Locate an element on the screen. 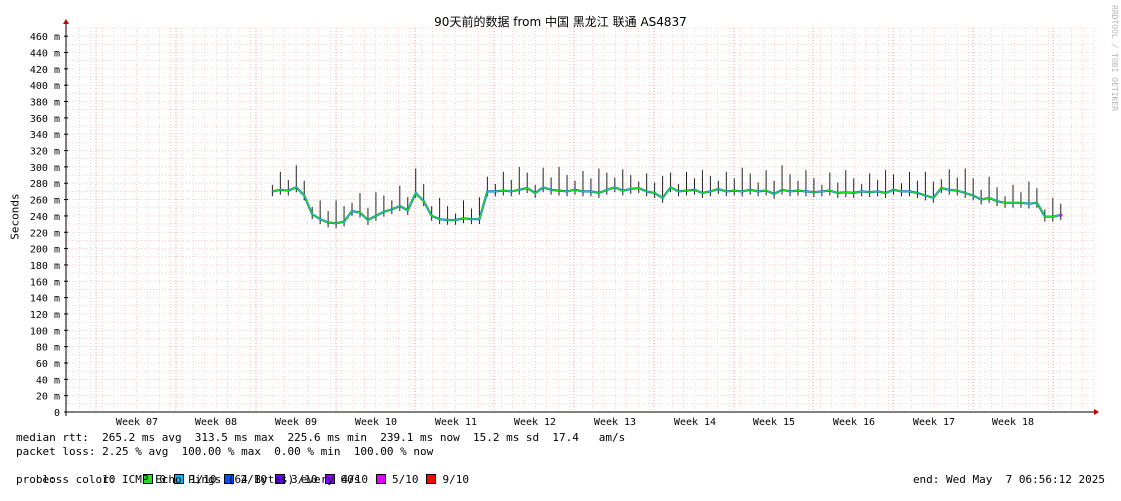 The width and height of the screenshot is (1121, 501). x-tick-label: Week 12 is located at coordinates (535, 422).